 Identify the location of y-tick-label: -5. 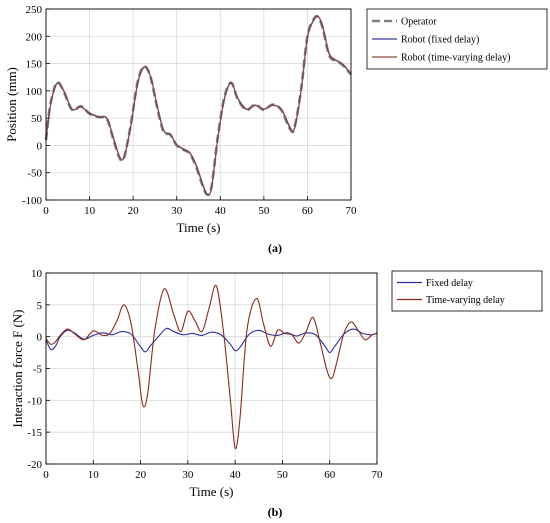
(38, 370).